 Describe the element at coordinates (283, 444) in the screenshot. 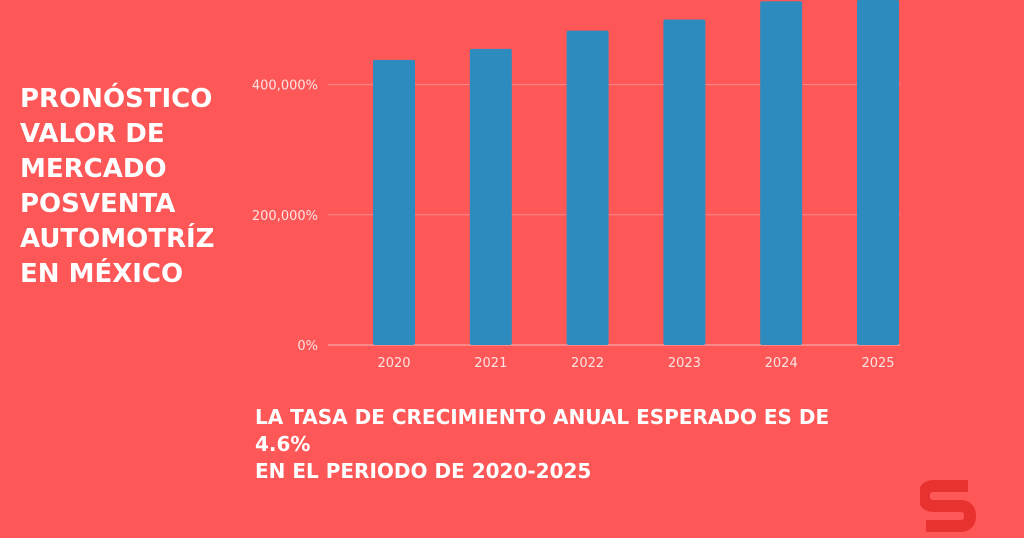

I see `summary-rate: 4.6%` at that location.